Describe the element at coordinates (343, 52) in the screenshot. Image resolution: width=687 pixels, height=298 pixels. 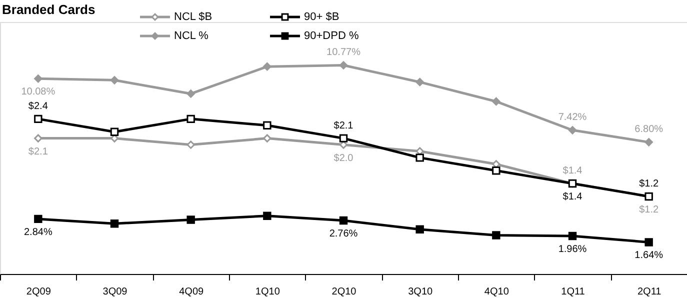
I see `data-label: 10.77%` at that location.